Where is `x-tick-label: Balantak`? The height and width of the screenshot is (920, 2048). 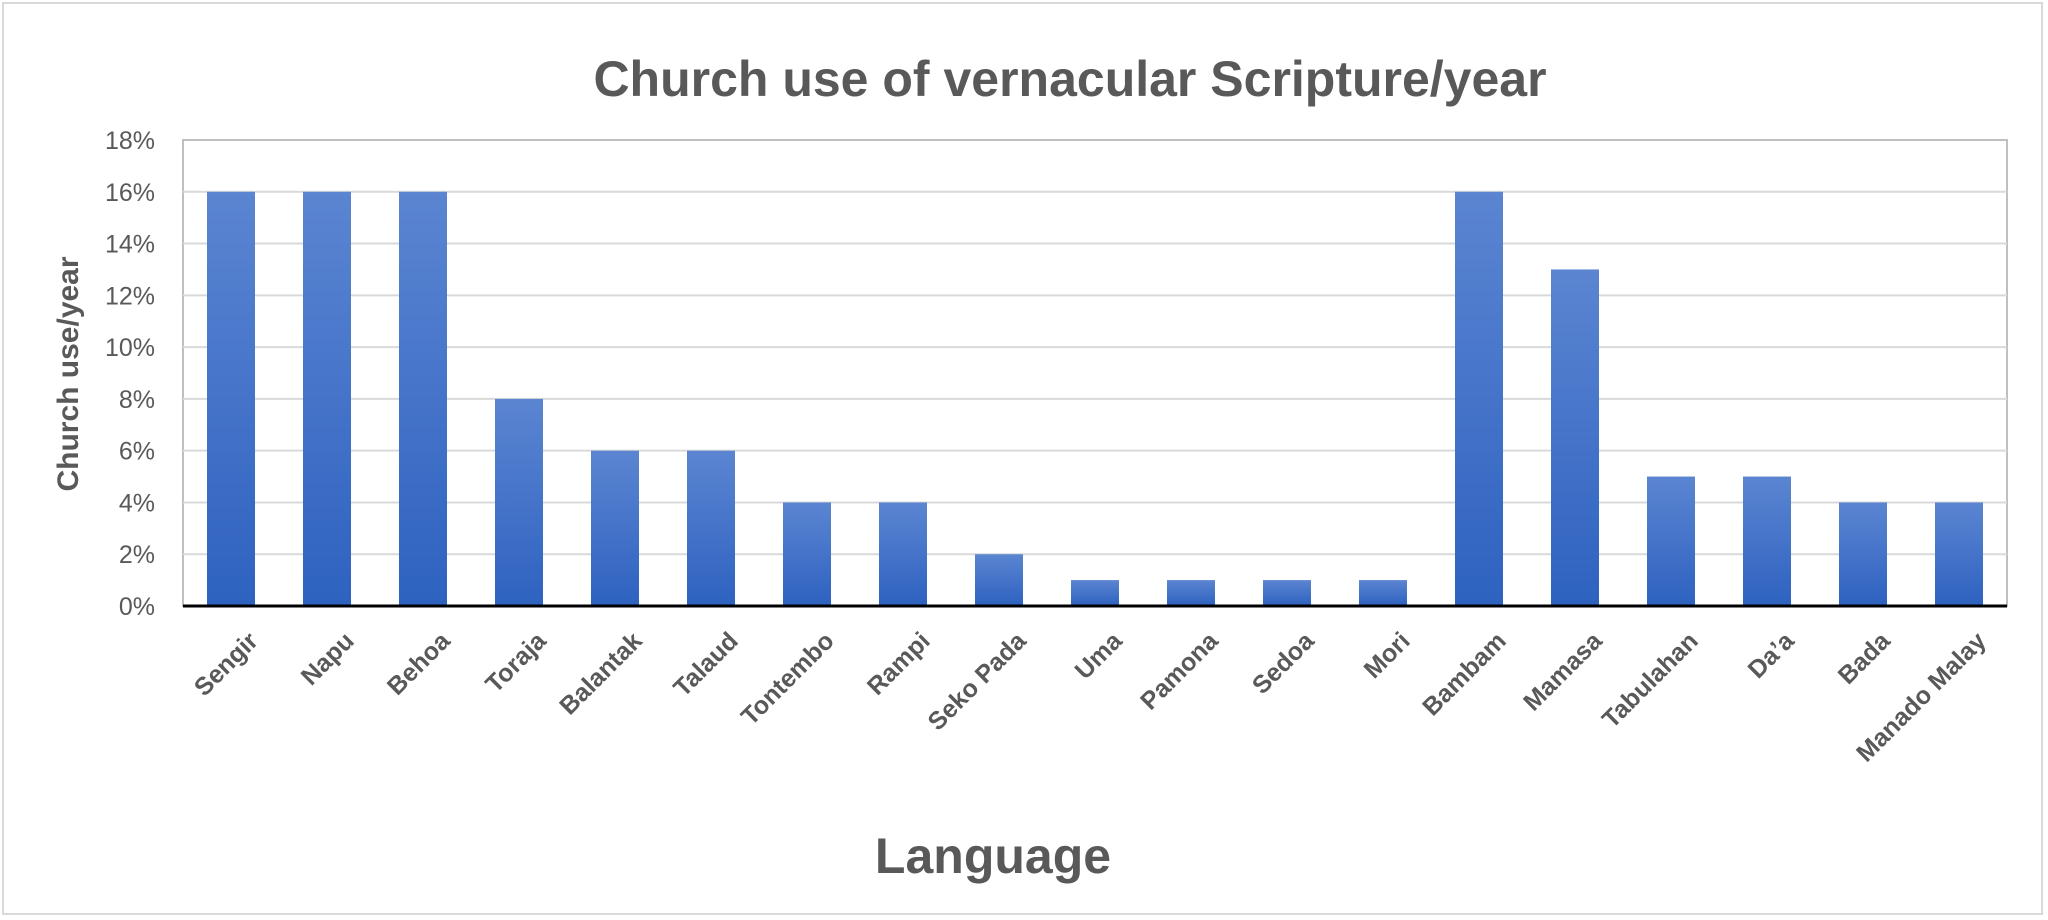 x-tick-label: Balantak is located at coordinates (601, 674).